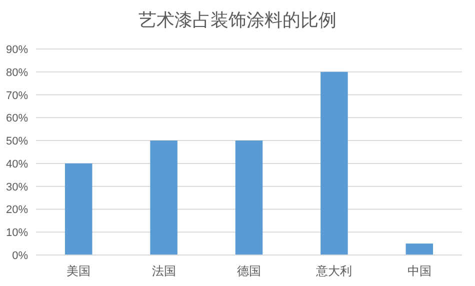 Image resolution: width=475 pixels, height=286 pixels. What do you see at coordinates (419, 271) in the screenshot?
I see `x-tick-label: 中国` at bounding box center [419, 271].